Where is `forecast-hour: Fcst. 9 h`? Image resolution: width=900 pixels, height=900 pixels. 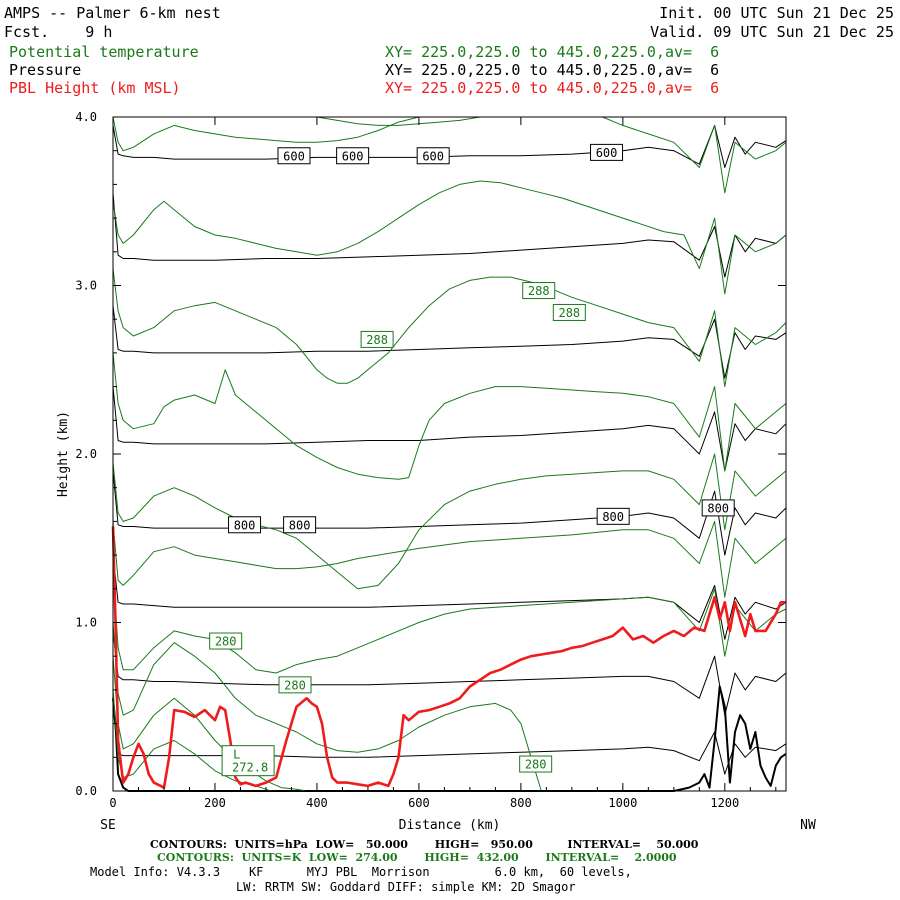
forecast-hour: Fcst. 9 h is located at coordinates (58, 32).